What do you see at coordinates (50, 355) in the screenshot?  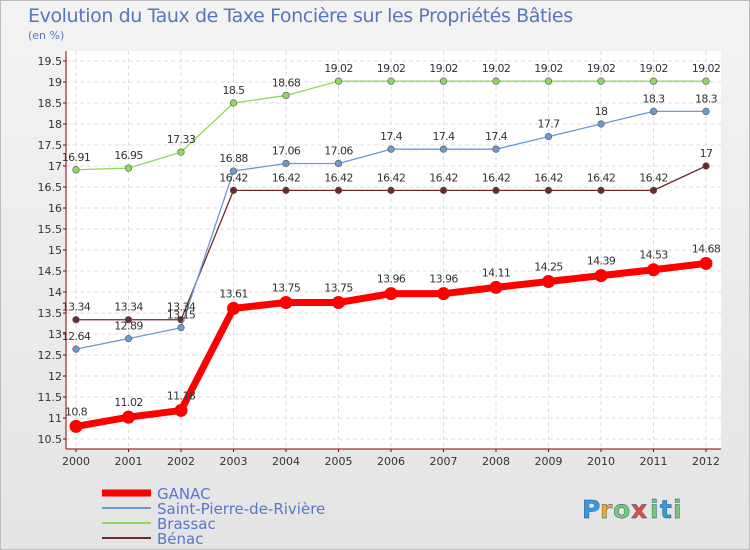 I see `y-tick-label: 12.5` at bounding box center [50, 355].